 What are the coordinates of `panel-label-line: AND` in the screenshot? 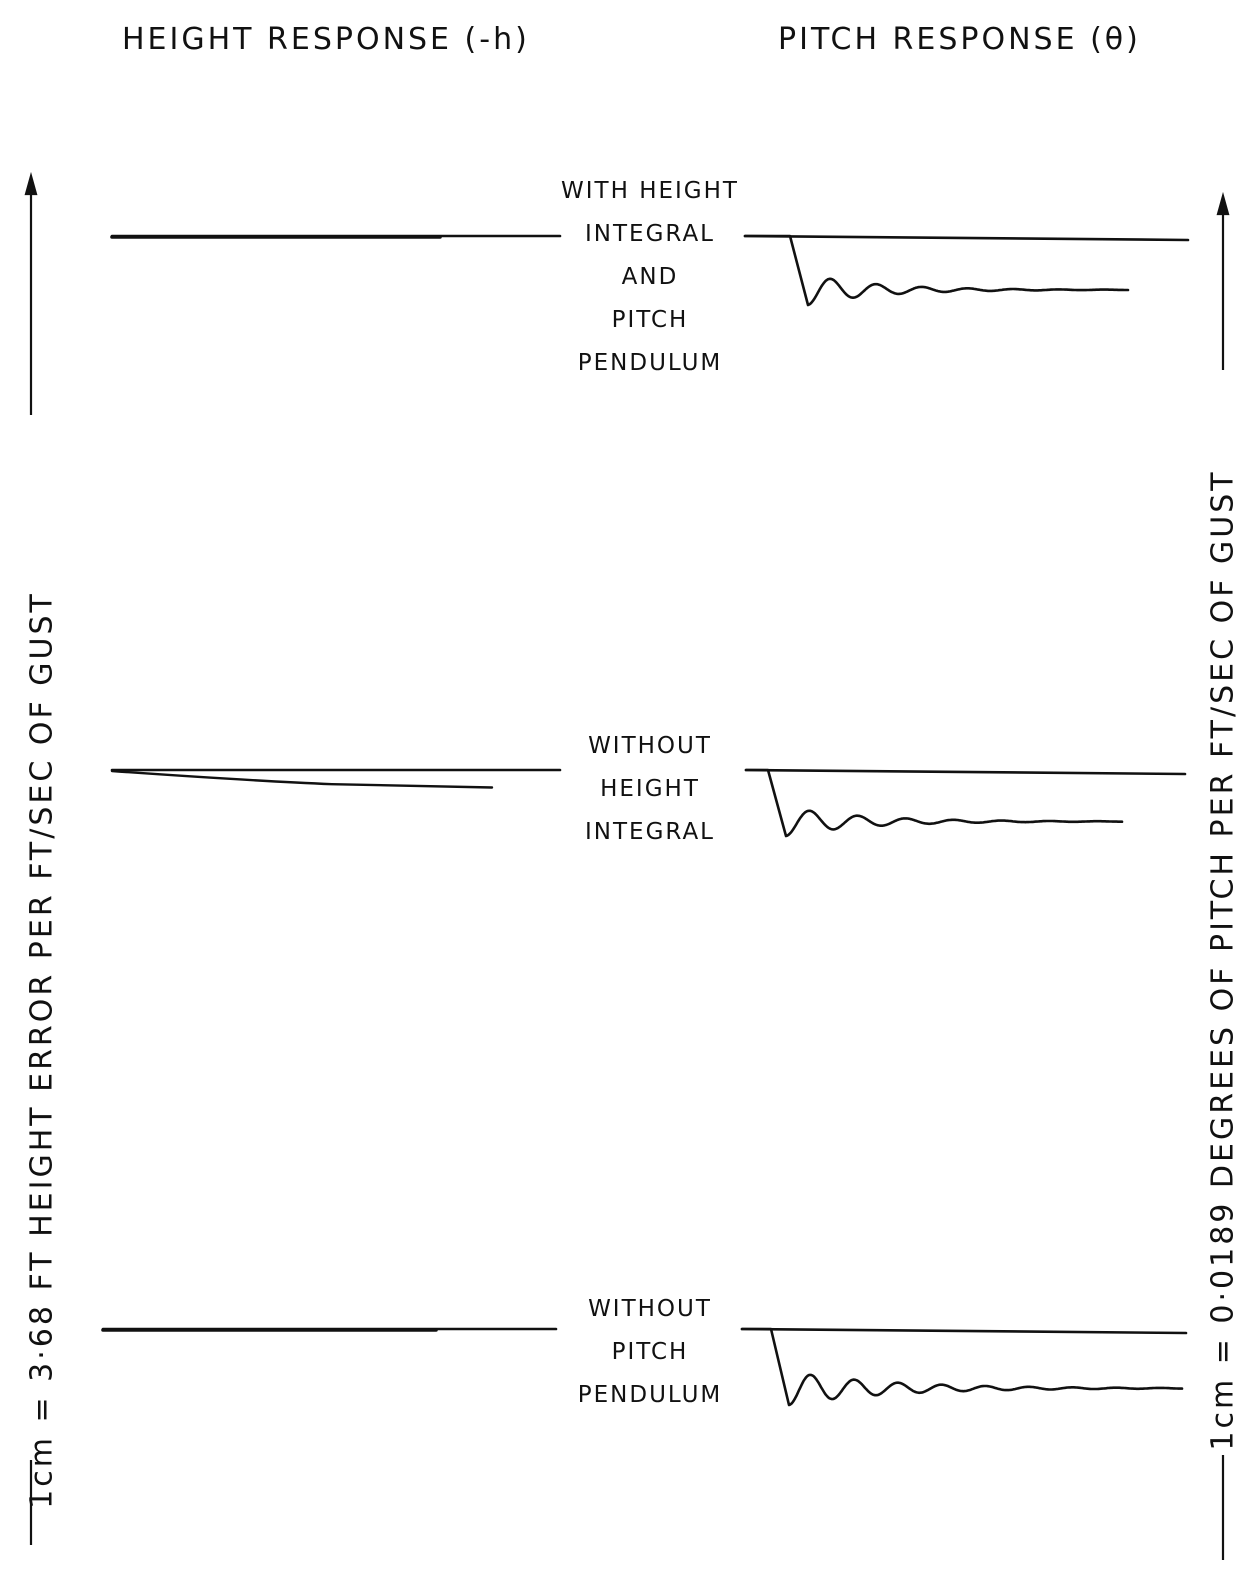 It's located at (650, 277).